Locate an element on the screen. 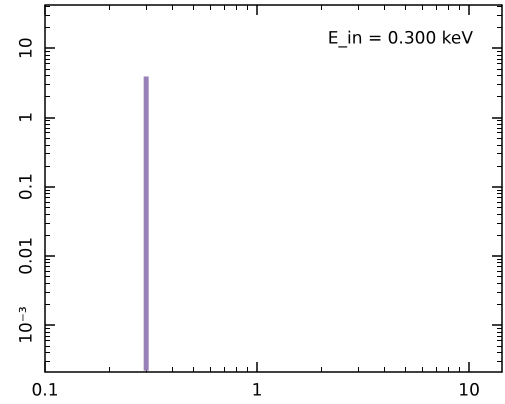  x-tick-label: 10 is located at coordinates (469, 390).